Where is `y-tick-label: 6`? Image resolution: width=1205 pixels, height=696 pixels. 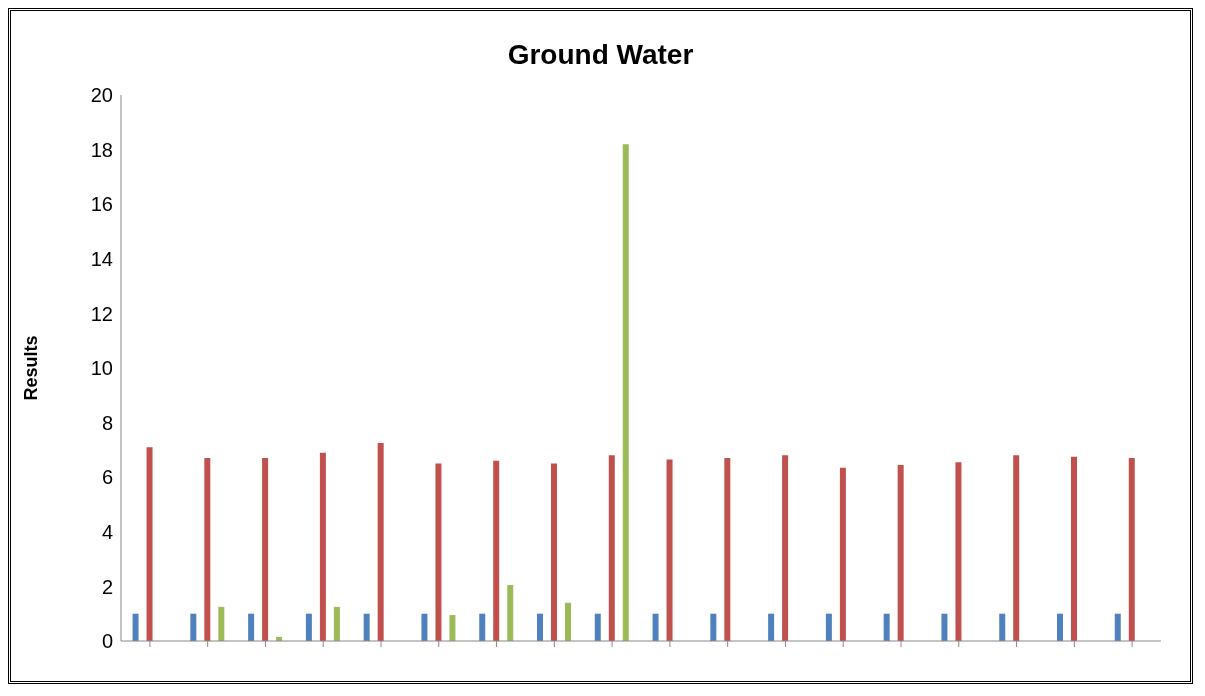
y-tick-label: 6 is located at coordinates (107, 477).